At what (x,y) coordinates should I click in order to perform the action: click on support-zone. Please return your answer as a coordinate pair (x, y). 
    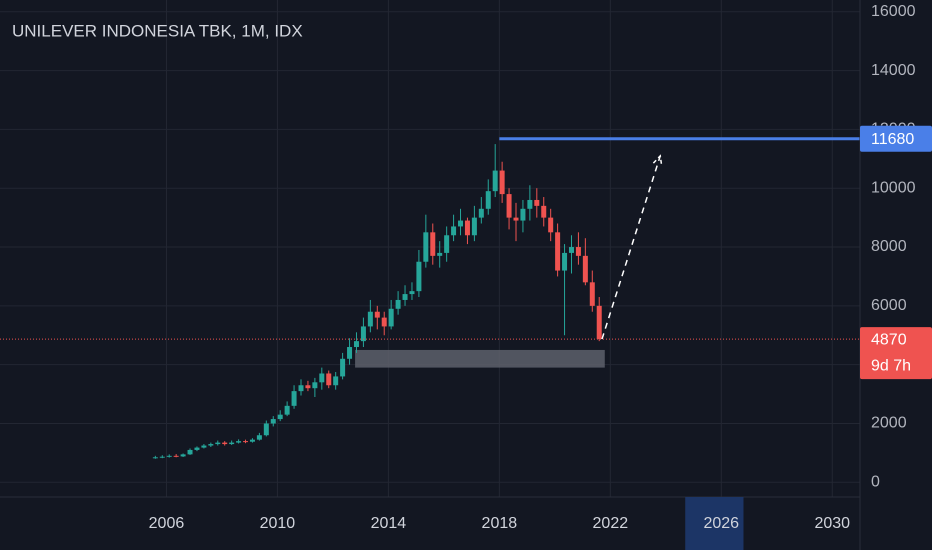
    Looking at the image, I should click on (480, 358).